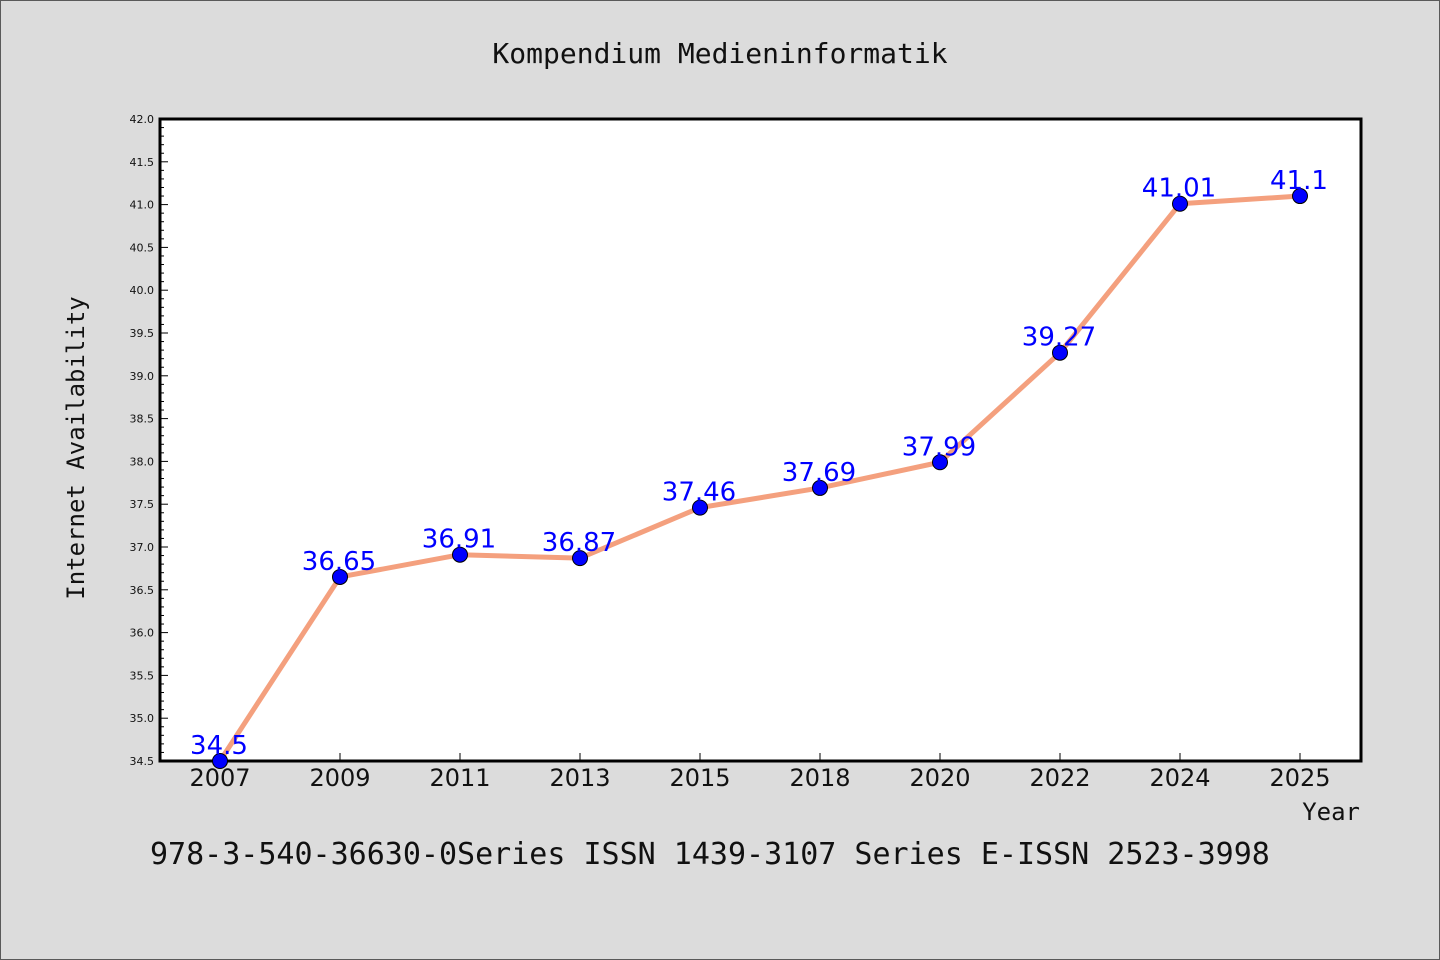  I want to click on data-label: 41.01, so click(1179, 189).